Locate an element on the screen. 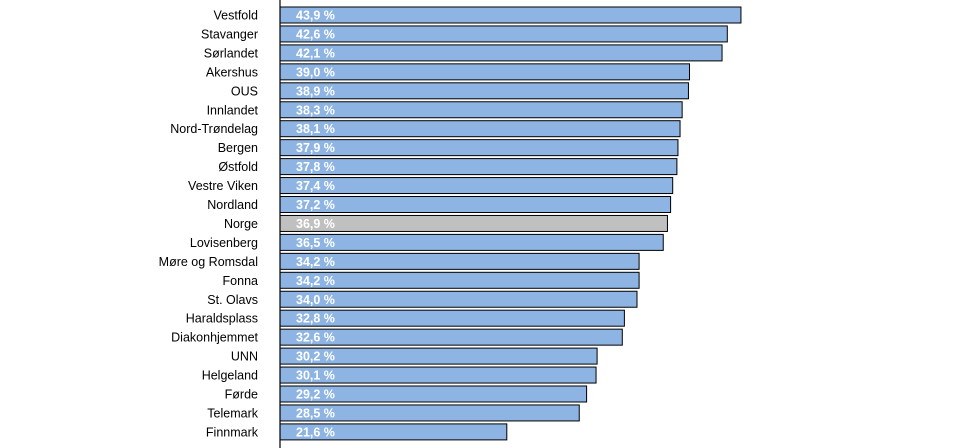 This screenshot has height=448, width=960. category-label: Vestre Viken is located at coordinates (223, 186).